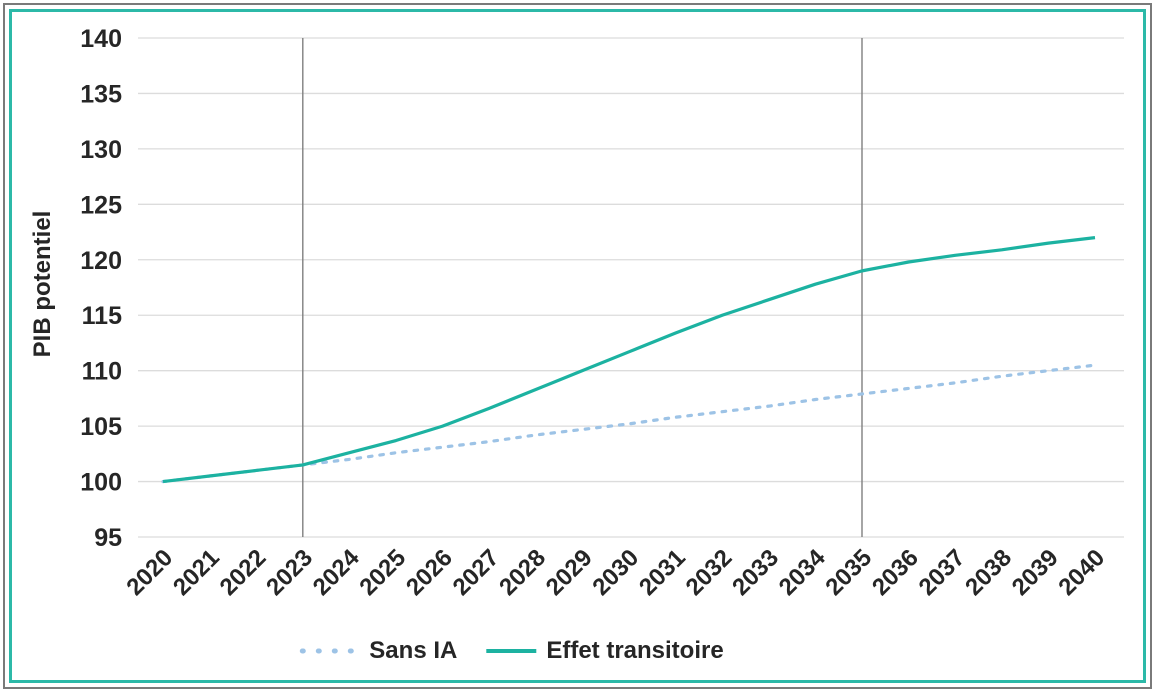 Image resolution: width=1155 pixels, height=692 pixels. What do you see at coordinates (149, 572) in the screenshot?
I see `x-tick-label: 2020` at bounding box center [149, 572].